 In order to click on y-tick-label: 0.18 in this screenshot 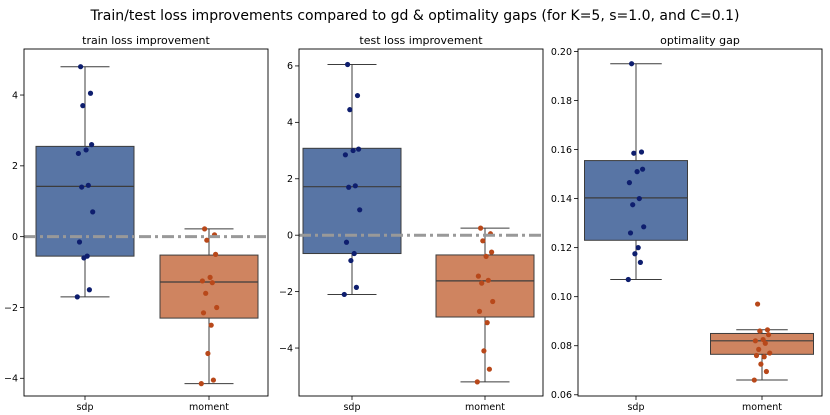, I will do `click(561, 101)`.